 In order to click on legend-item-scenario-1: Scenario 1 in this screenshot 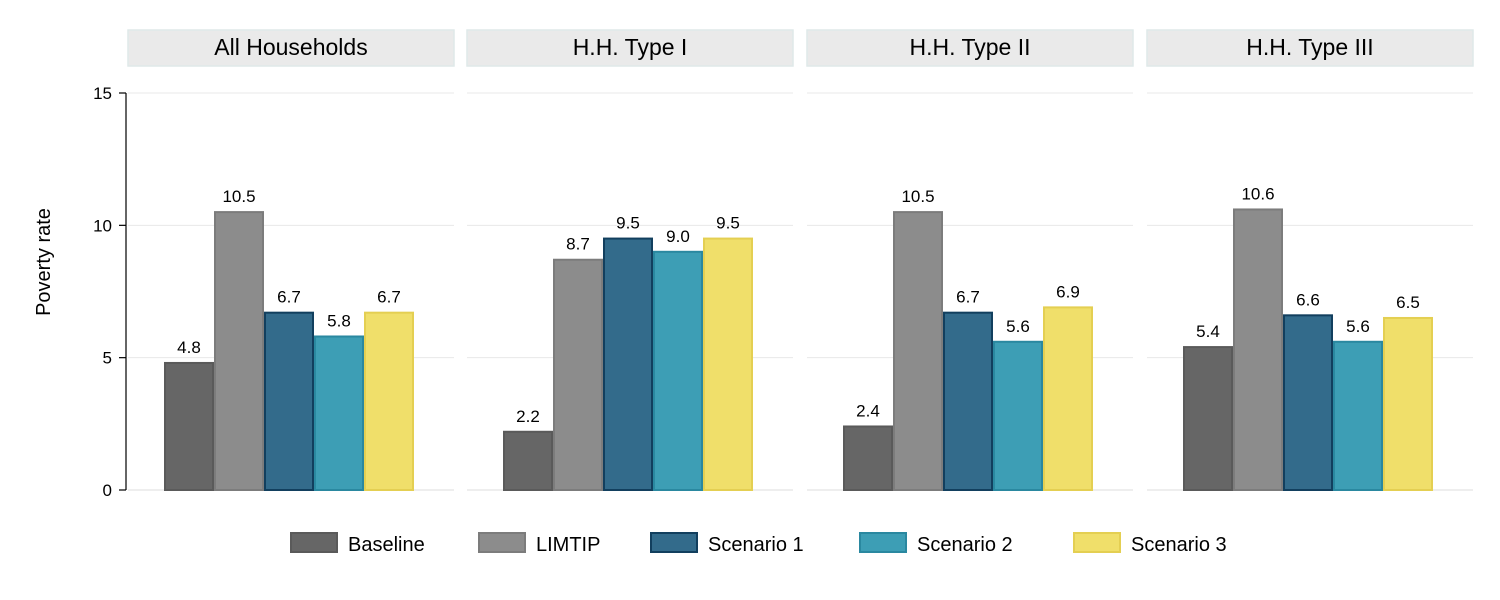, I will do `click(727, 544)`.